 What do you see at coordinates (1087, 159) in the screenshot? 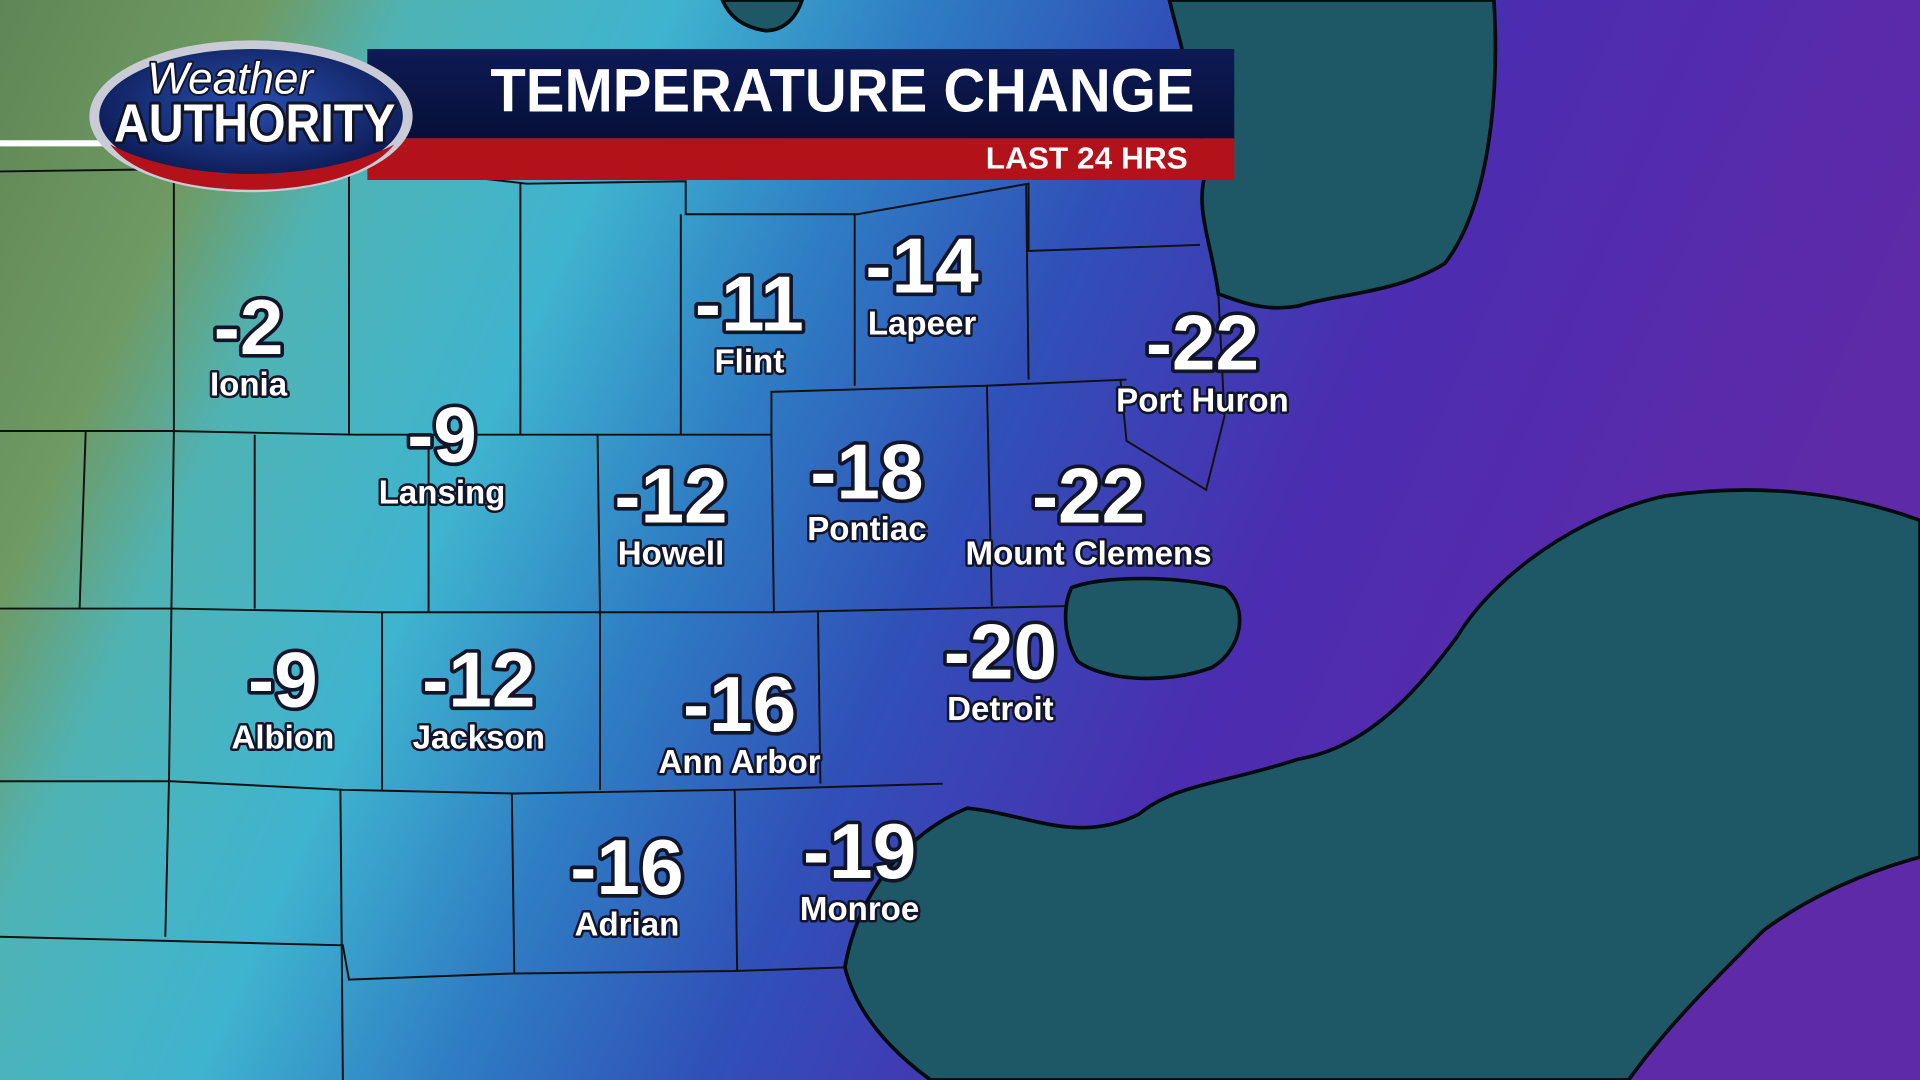
I see `subtitle: LAST 24 HRS` at bounding box center [1087, 159].